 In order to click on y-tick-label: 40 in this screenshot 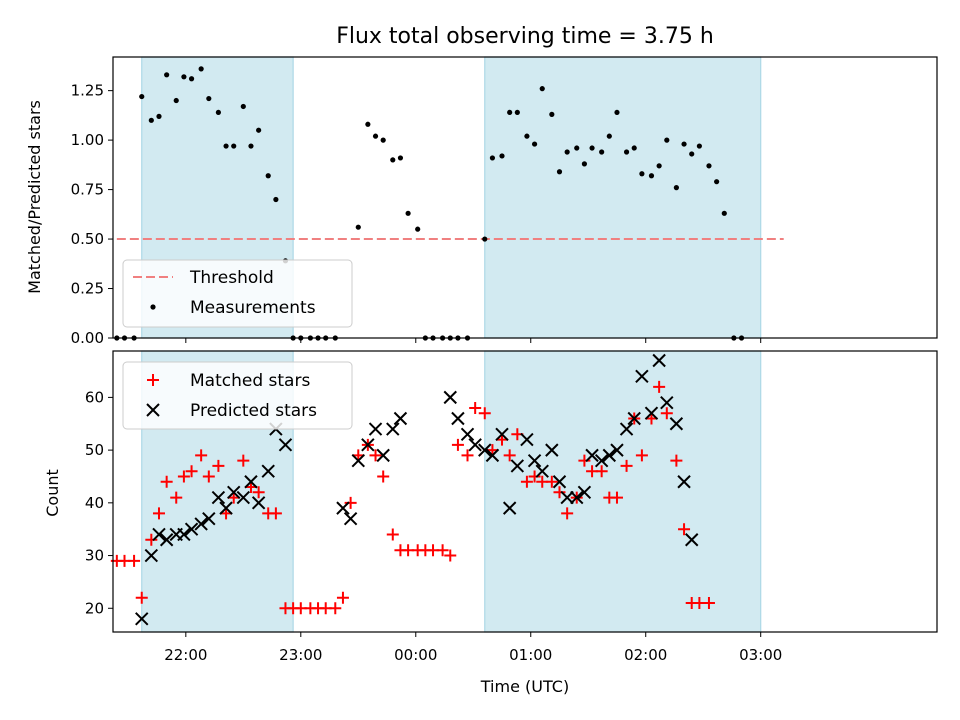, I will do `click(94, 503)`.